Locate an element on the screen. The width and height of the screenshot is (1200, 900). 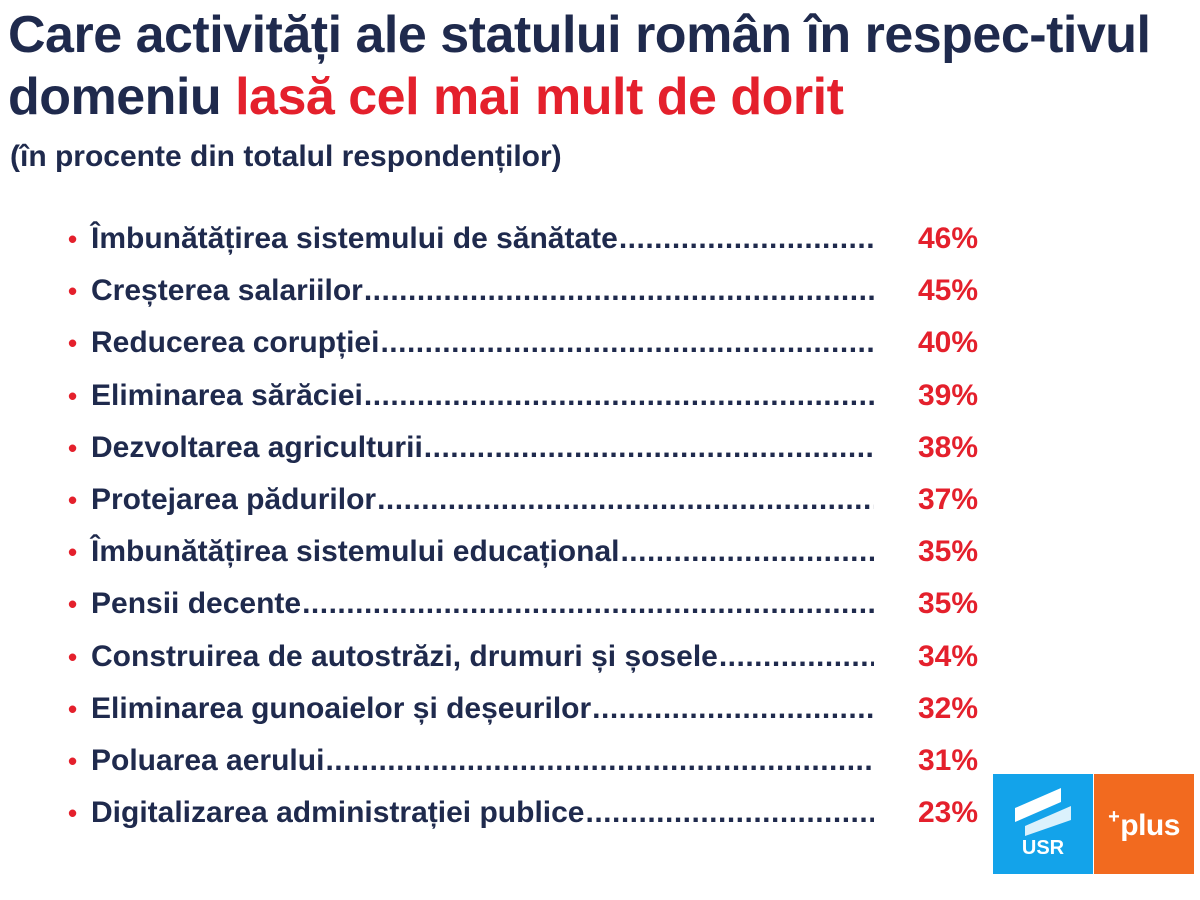
usr-logo-text: USR is located at coordinates (1043, 848).